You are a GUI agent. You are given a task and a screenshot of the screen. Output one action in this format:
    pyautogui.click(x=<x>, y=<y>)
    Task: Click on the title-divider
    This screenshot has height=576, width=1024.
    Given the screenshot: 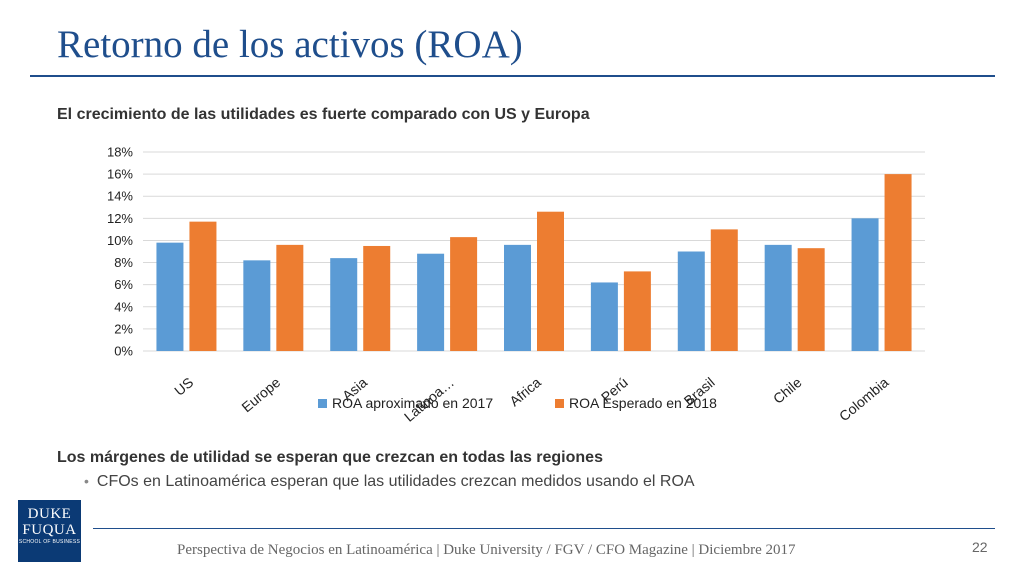 What is the action you would take?
    pyautogui.click(x=512, y=76)
    